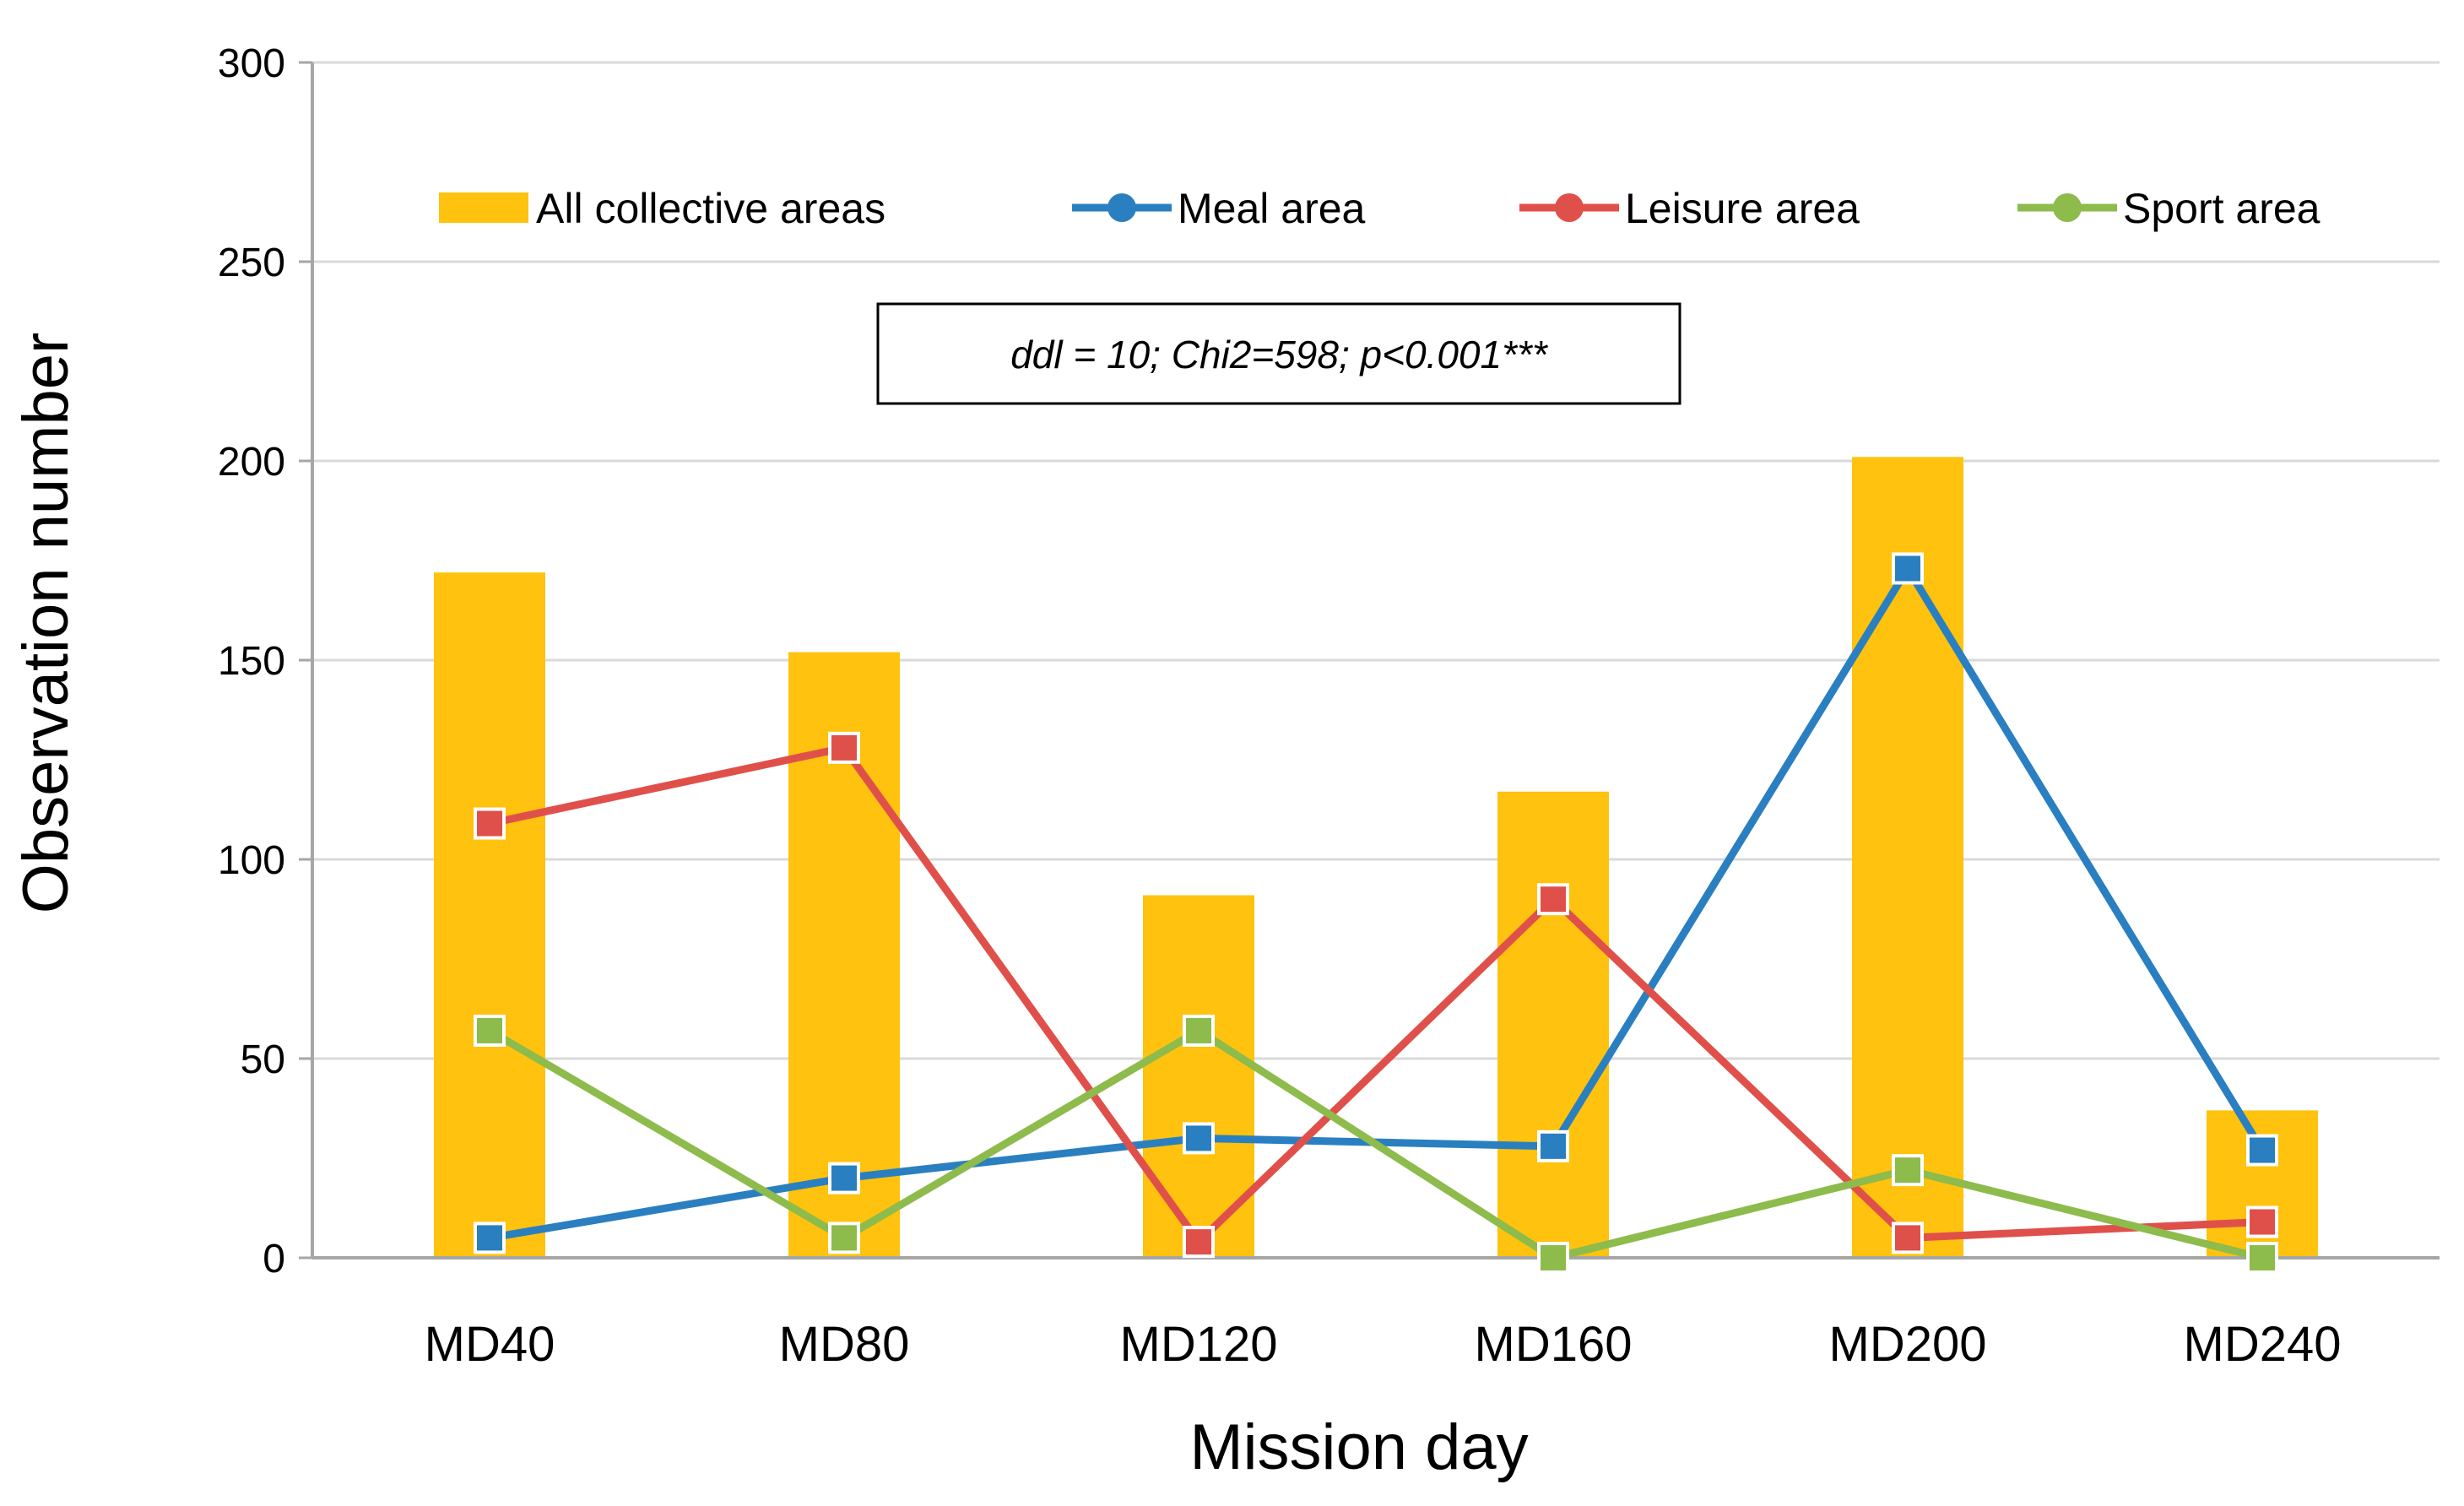 Image resolution: width=2464 pixels, height=1506 pixels. Describe the element at coordinates (263, 1059) in the screenshot. I see `y-tick-label: 50` at that location.